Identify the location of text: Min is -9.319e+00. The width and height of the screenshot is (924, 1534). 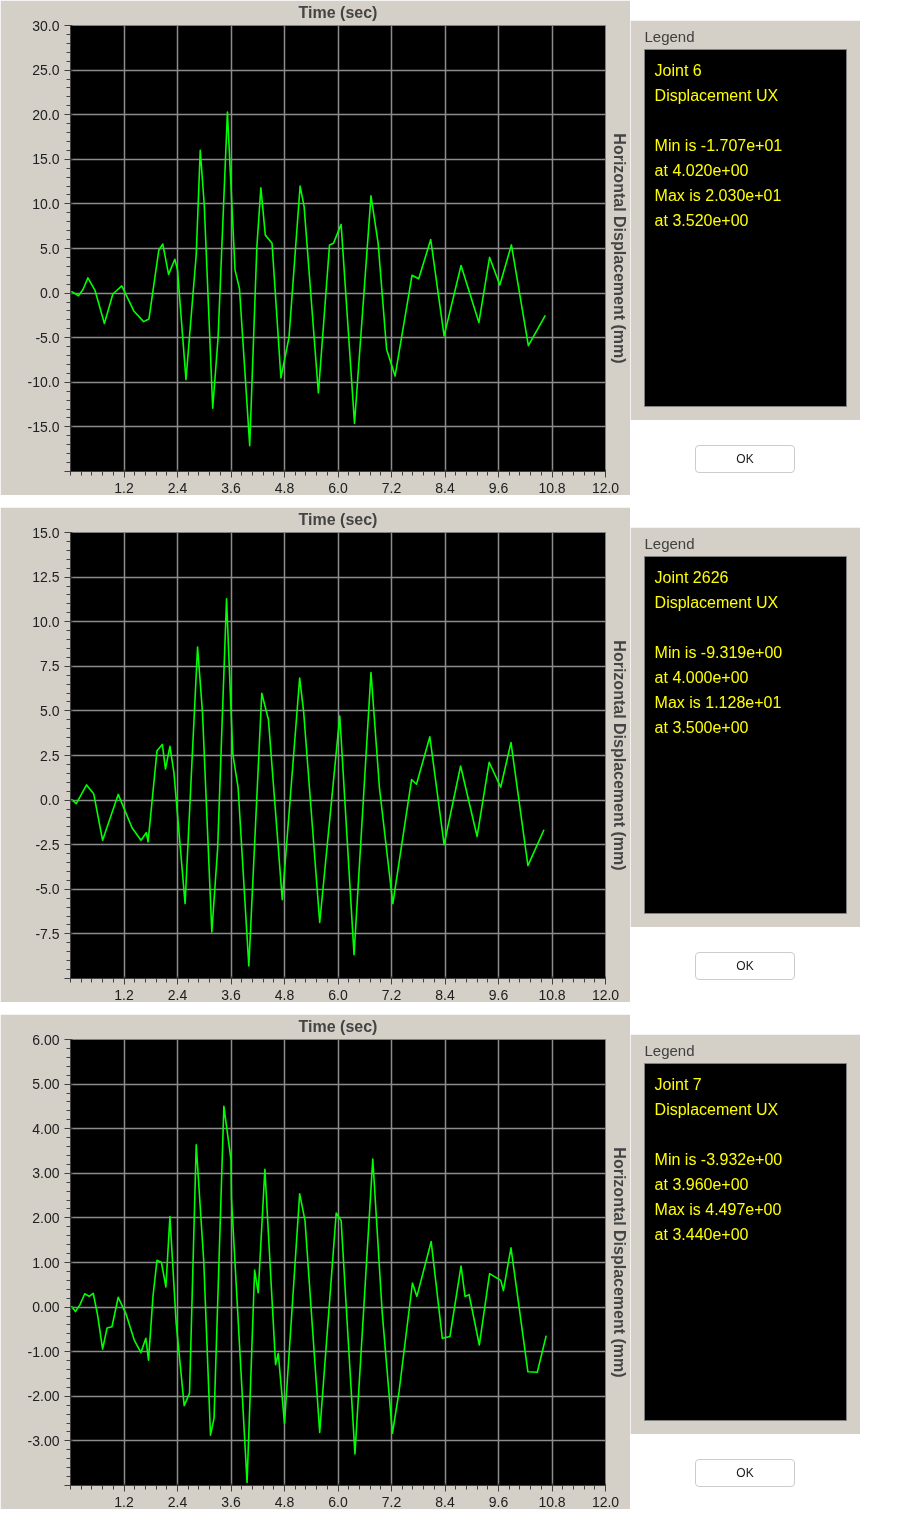
(718, 653).